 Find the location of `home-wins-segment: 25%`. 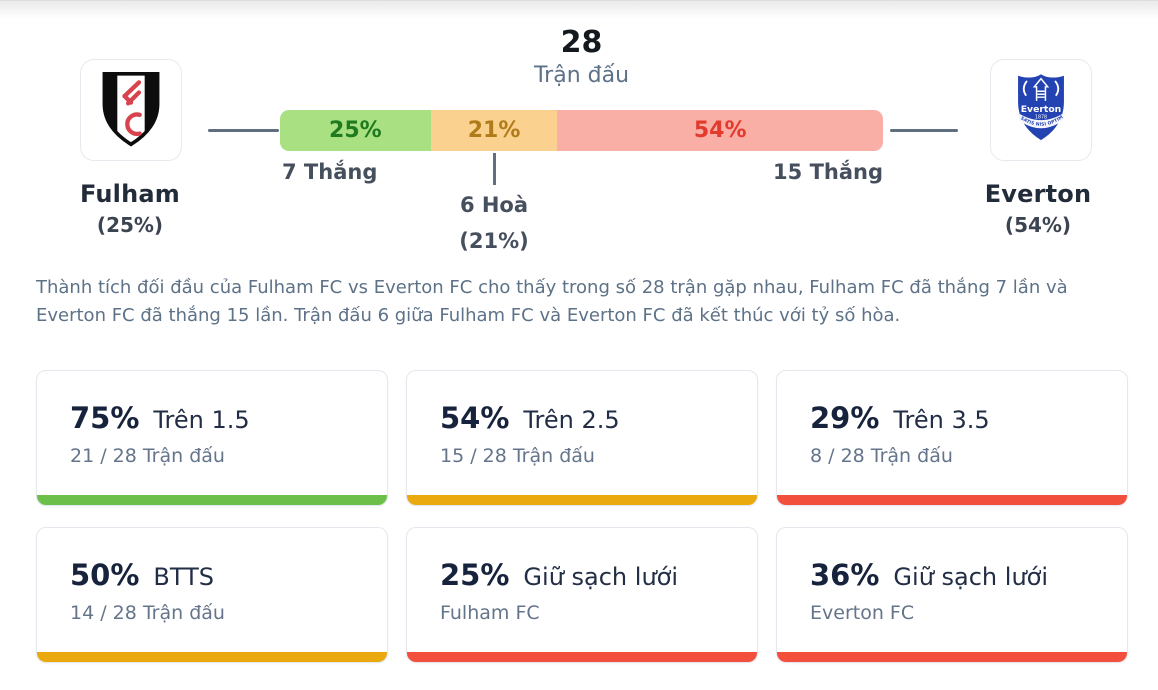

home-wins-segment: 25% is located at coordinates (355, 130).